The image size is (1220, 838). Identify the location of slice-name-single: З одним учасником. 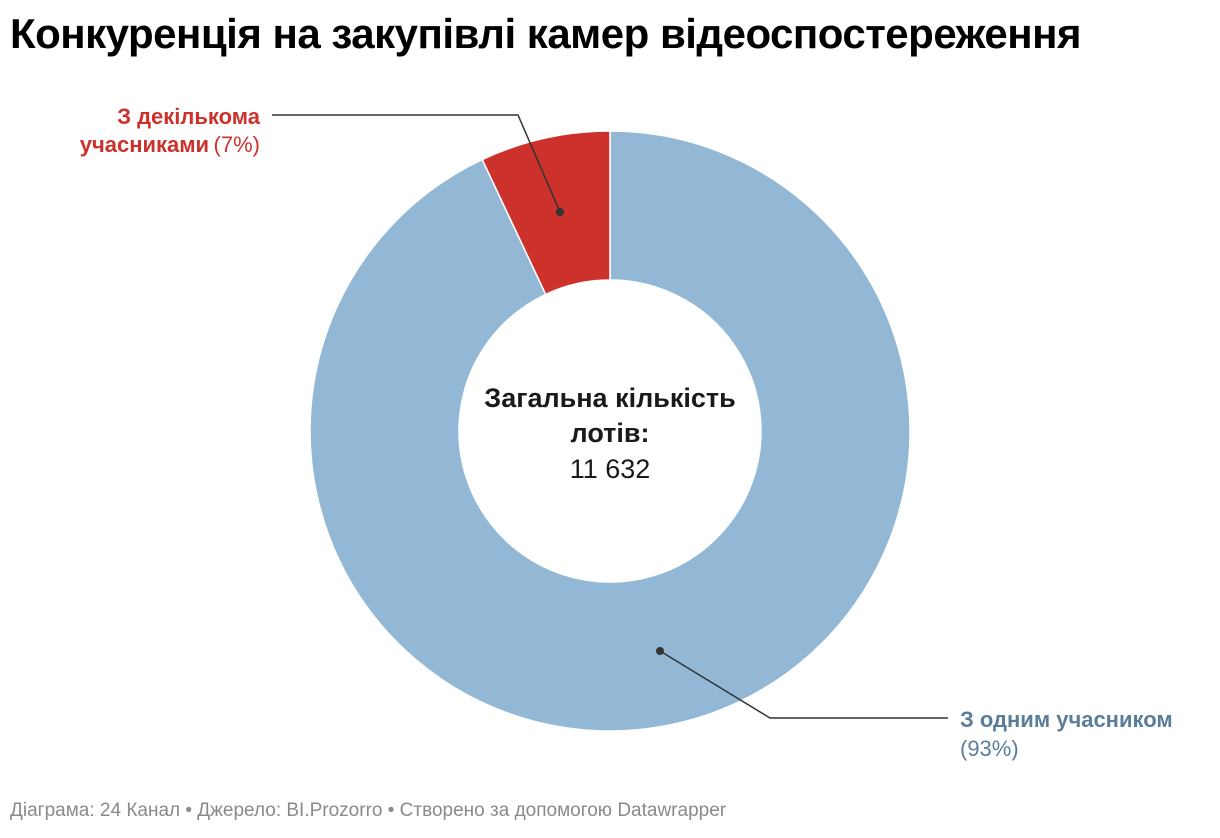
(1066, 719).